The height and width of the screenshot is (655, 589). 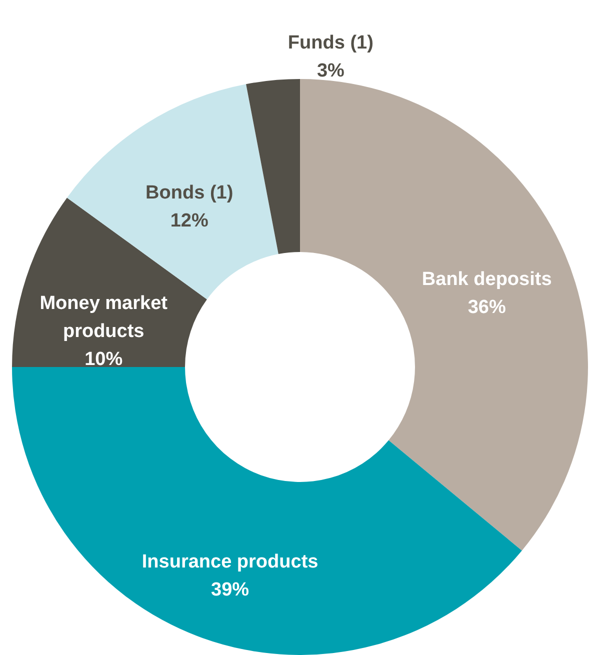 I want to click on data-label: 36%, so click(x=487, y=307).